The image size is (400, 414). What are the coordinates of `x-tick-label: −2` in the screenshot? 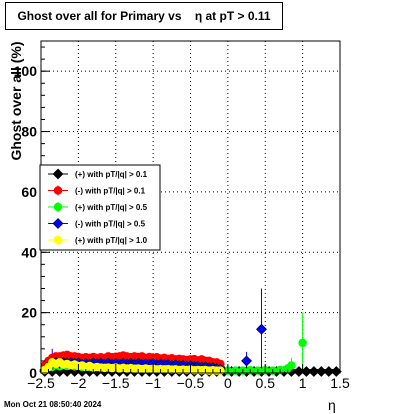 It's located at (78, 383).